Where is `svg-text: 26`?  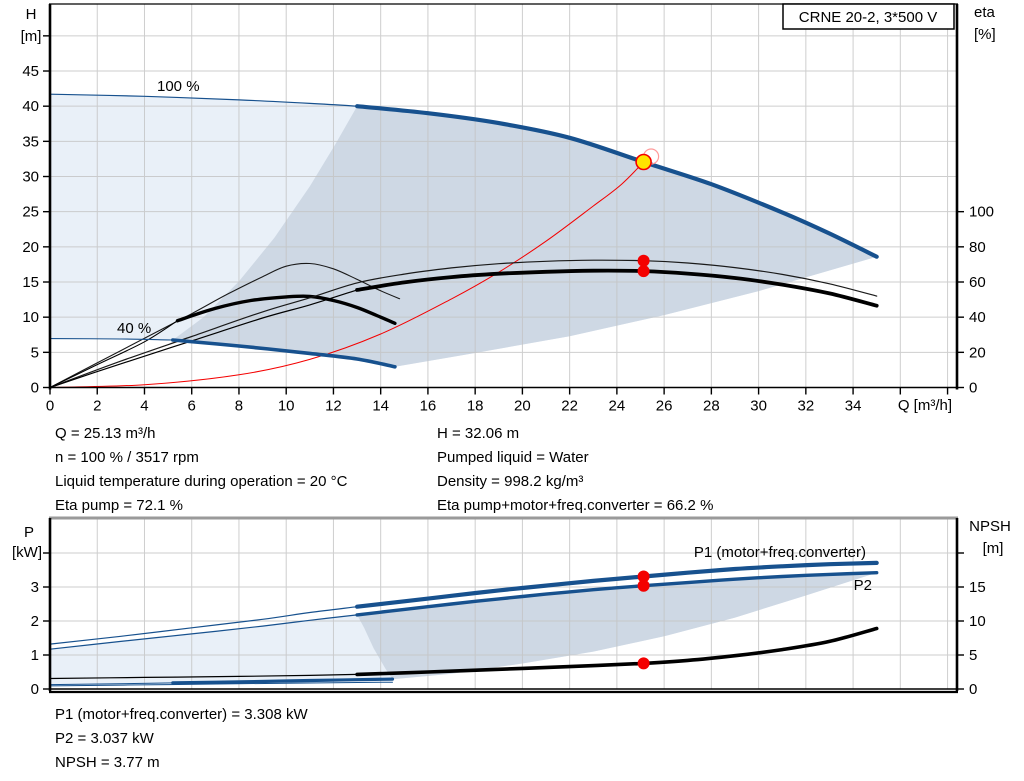
svg-text: 26 is located at coordinates (664, 406).